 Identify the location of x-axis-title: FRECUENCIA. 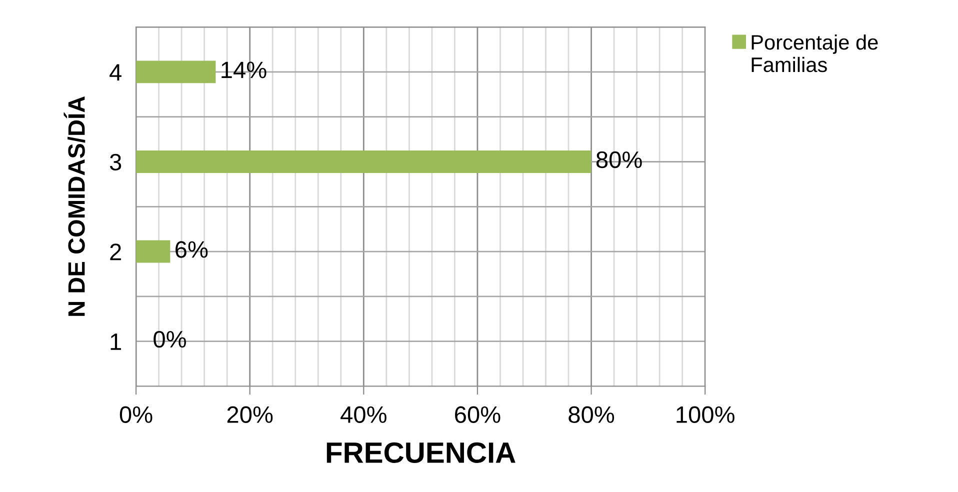
(421, 452).